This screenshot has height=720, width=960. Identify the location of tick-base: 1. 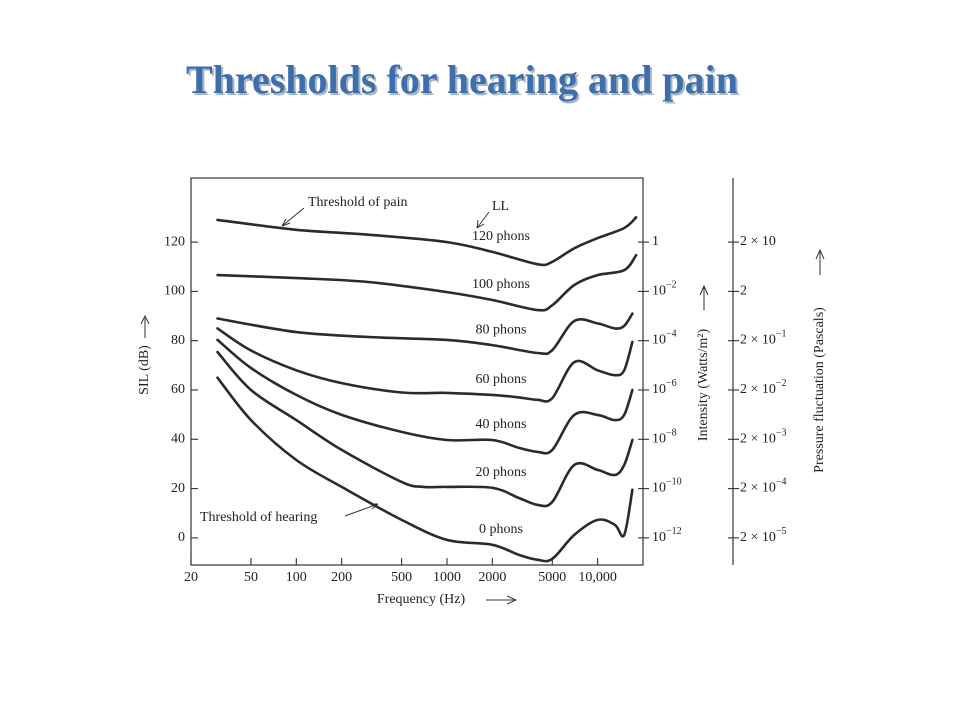
(655, 241).